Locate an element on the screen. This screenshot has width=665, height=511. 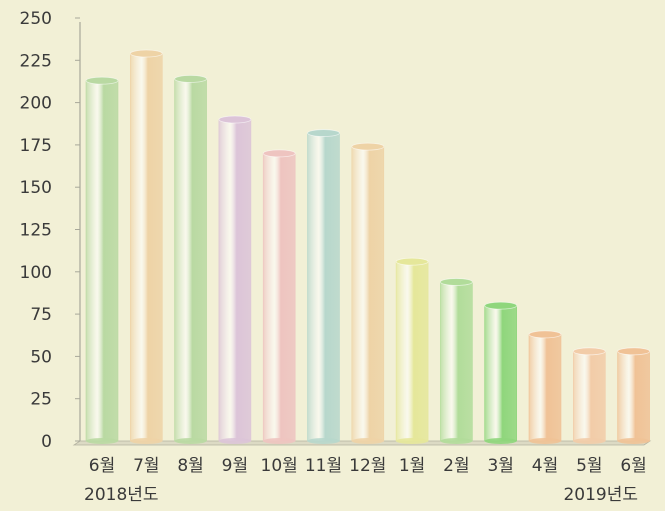
x-tick-label: 7월 is located at coordinates (146, 466).